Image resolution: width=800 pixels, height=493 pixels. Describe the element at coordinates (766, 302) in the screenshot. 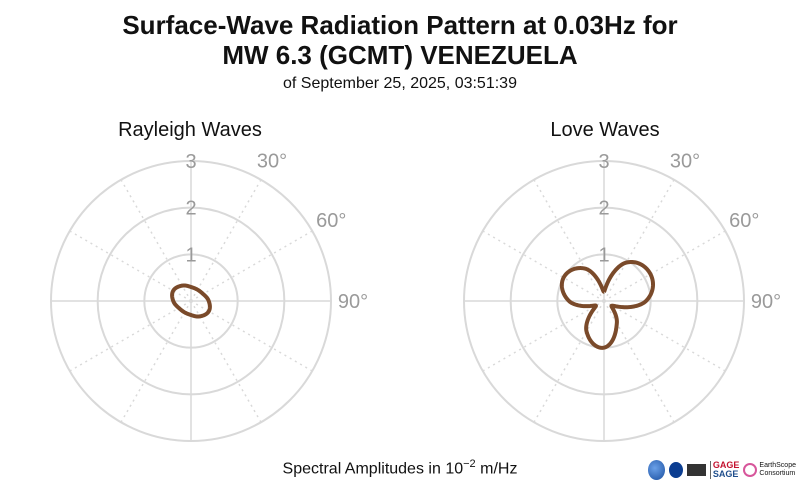

I see `love-angle-tick-90: 90°` at that location.